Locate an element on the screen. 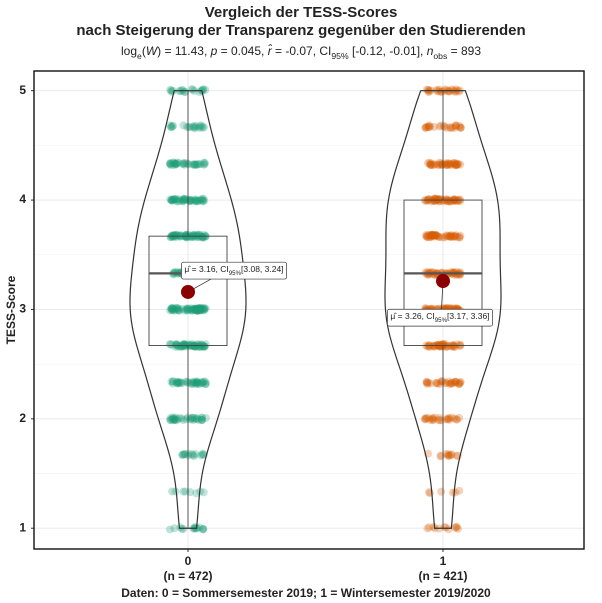 The image size is (602, 603). text-part: 95% is located at coordinates (441, 320).